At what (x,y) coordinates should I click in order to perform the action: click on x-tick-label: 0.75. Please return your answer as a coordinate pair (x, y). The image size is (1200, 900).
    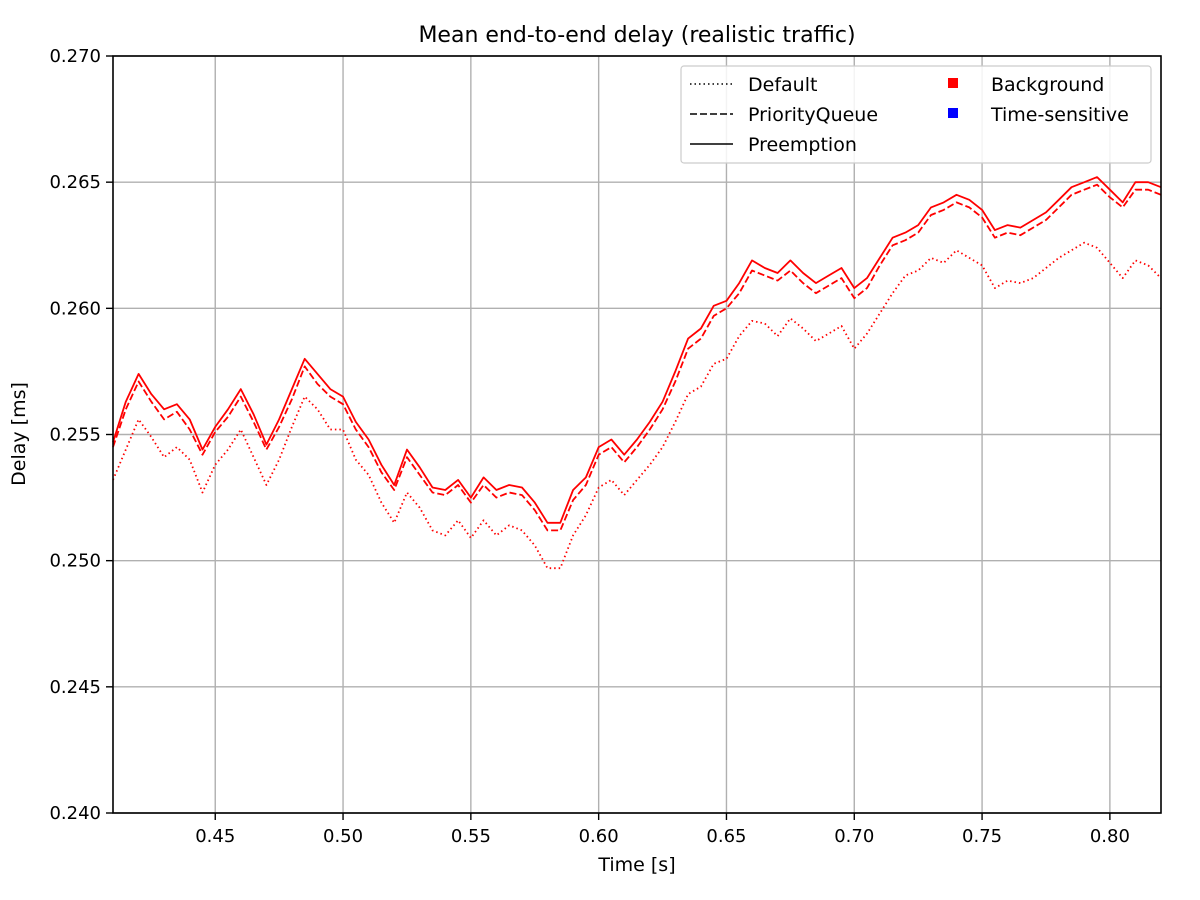
    Looking at the image, I should click on (982, 836).